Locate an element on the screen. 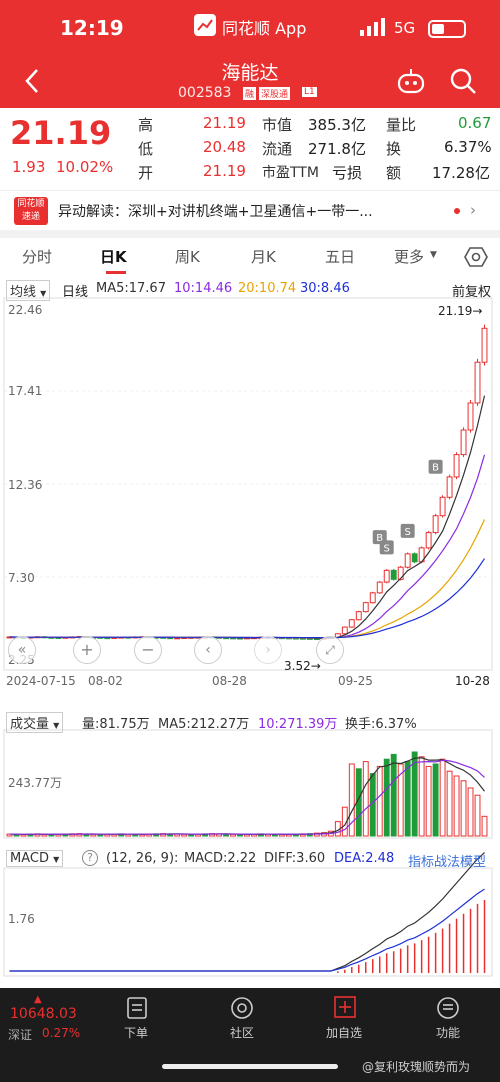 This screenshot has width=500, height=1082. index-name: 深证 is located at coordinates (20, 1035).